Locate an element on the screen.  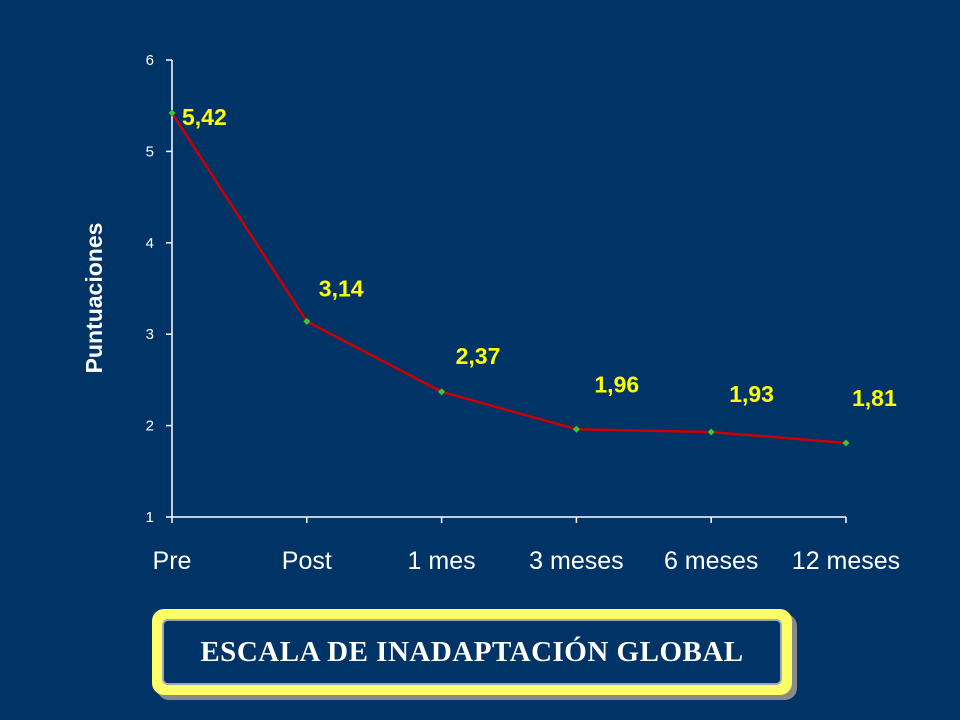
y-axis: 1 2 3 4 5 6 is located at coordinates (159, 289).